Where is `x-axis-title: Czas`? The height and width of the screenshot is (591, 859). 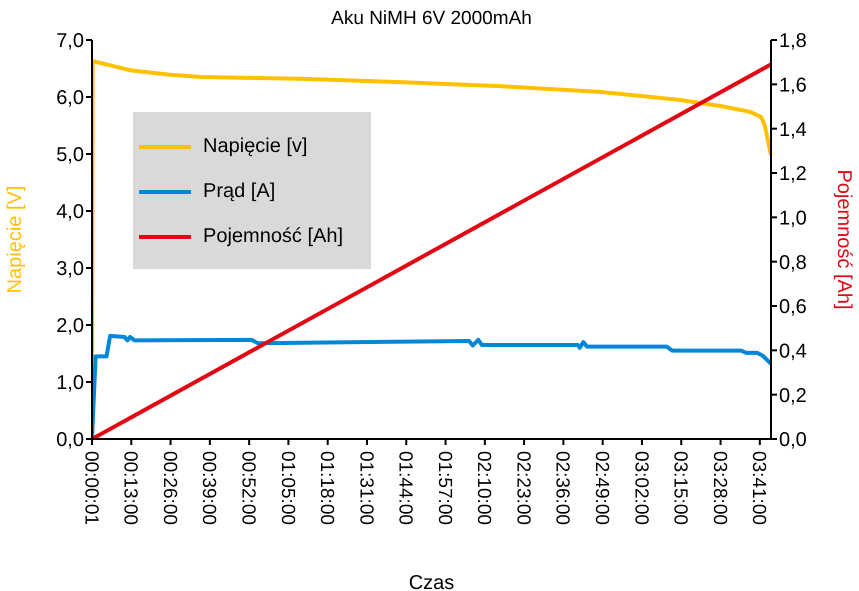
x-axis-title: Czas is located at coordinates (431, 581).